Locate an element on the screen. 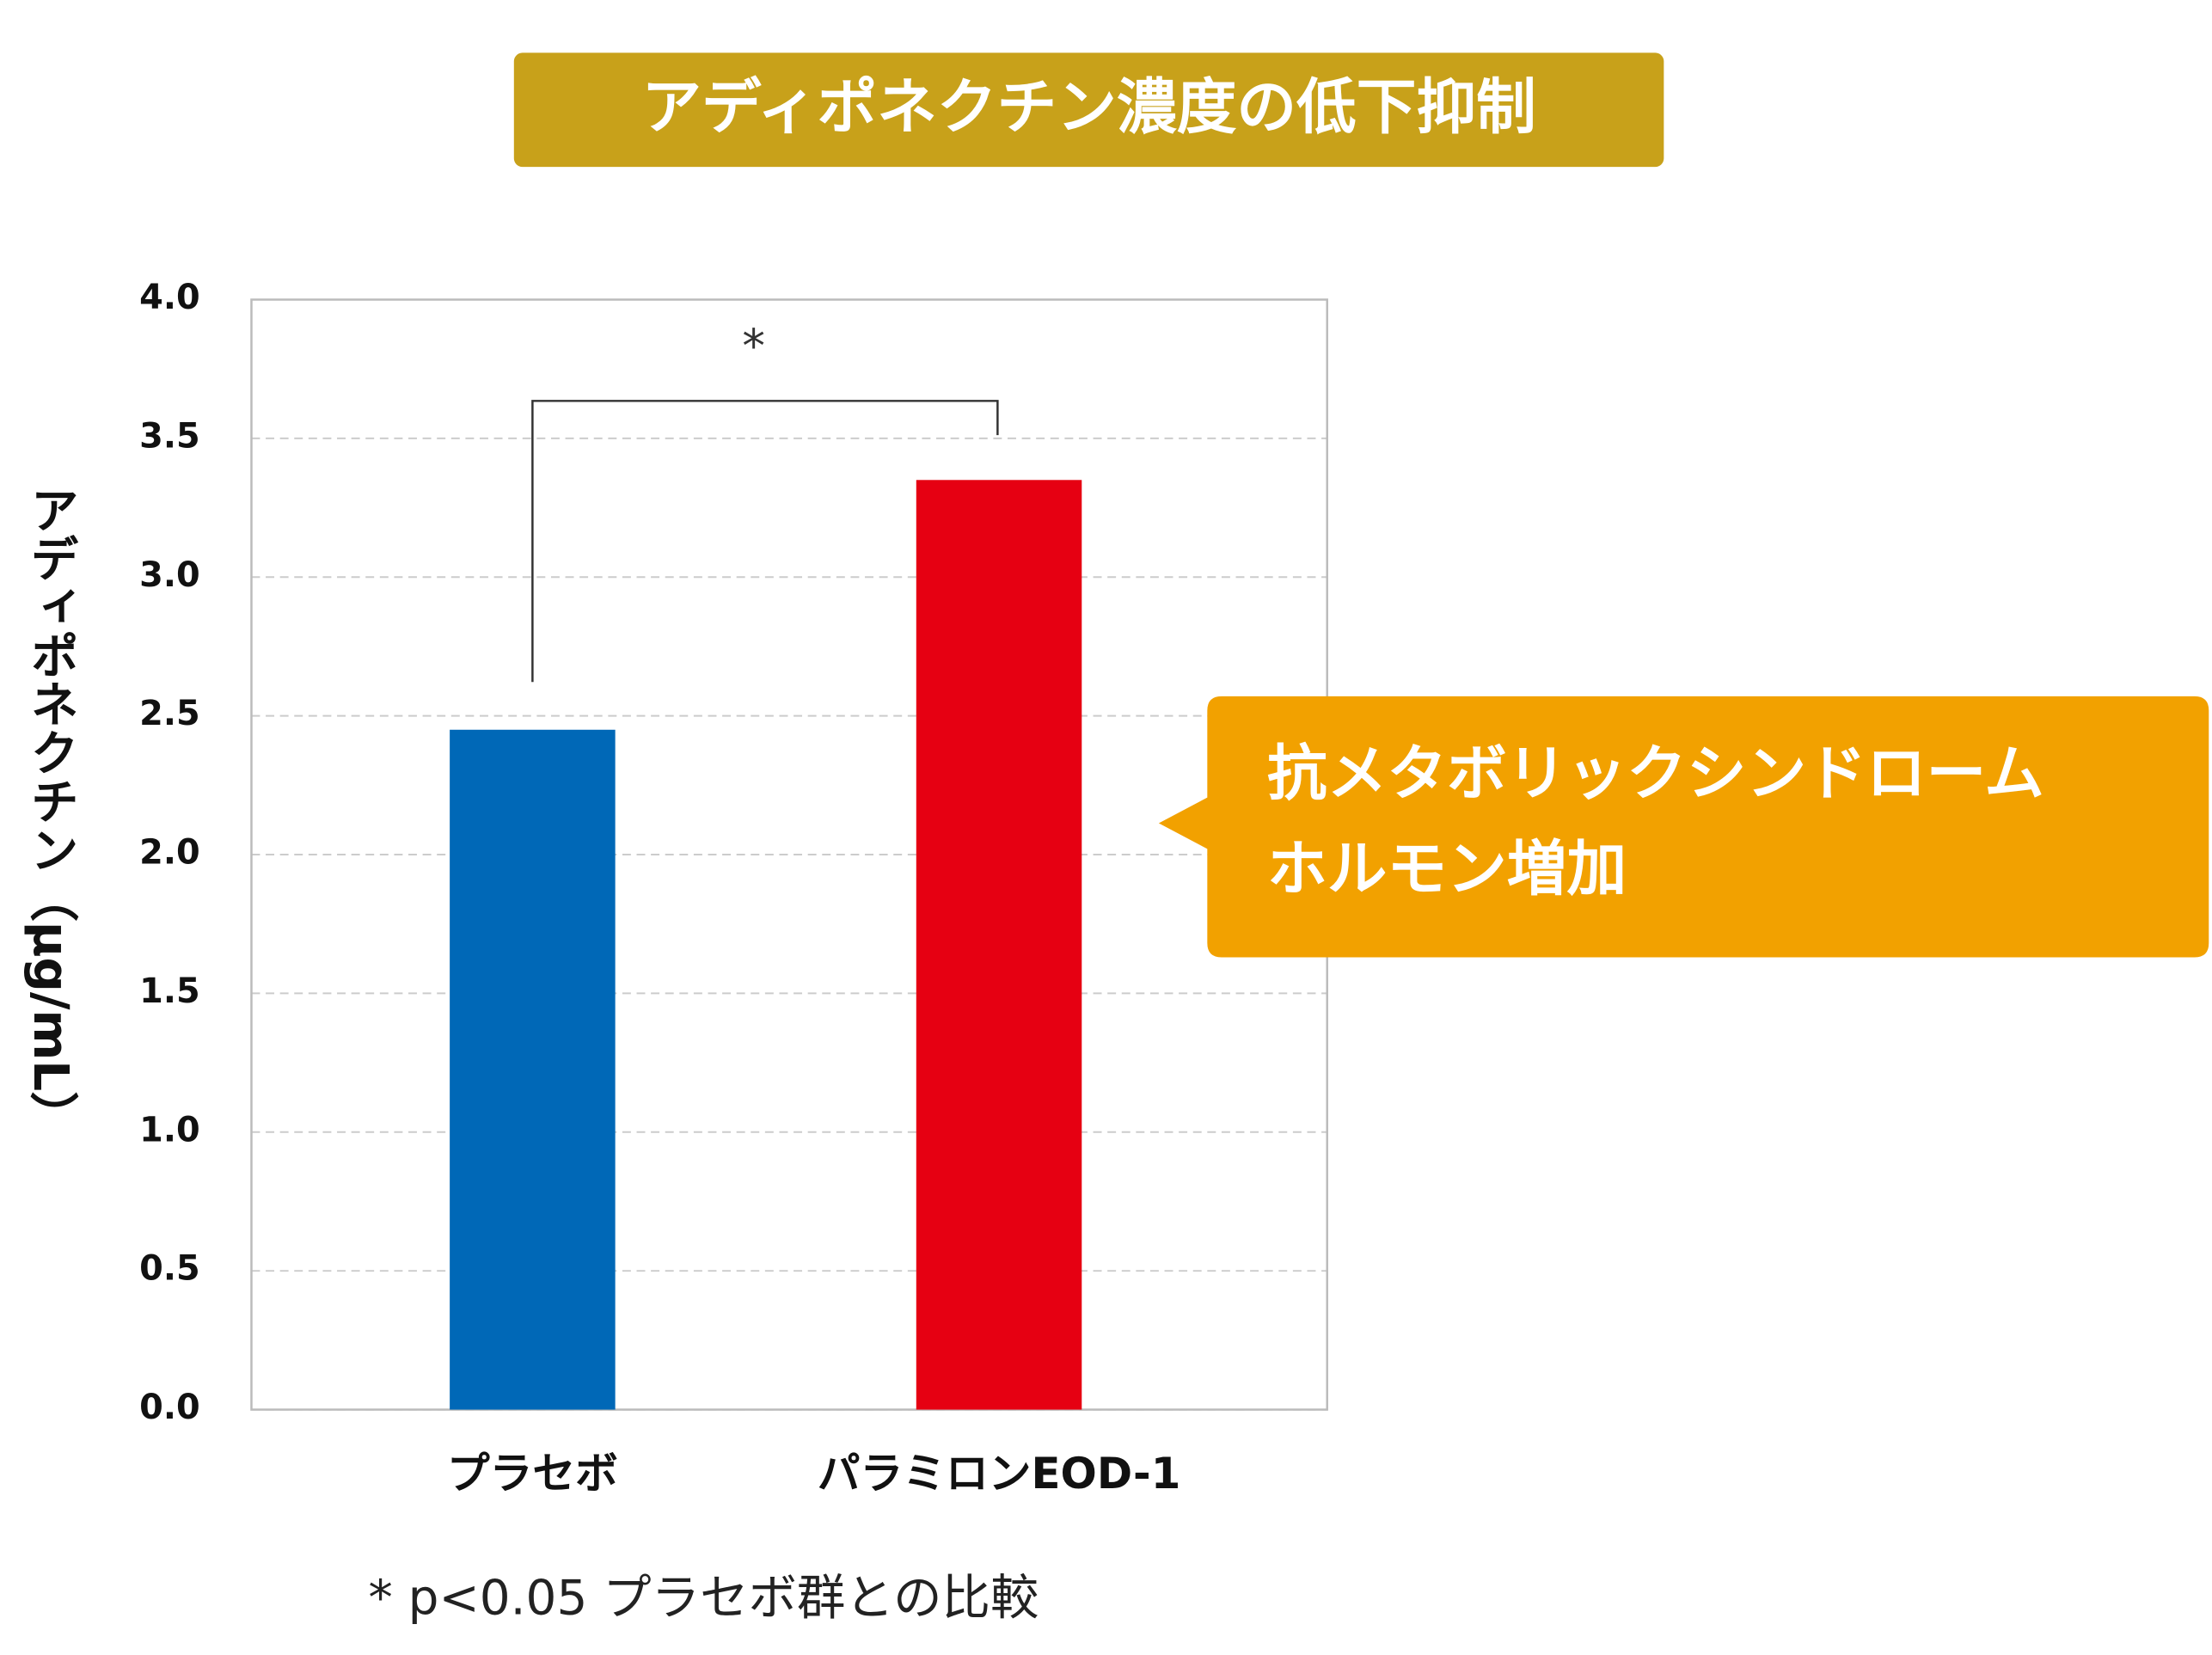 The width and height of the screenshot is (2212, 1655). y-tick-label: 0.0 is located at coordinates (169, 1407).